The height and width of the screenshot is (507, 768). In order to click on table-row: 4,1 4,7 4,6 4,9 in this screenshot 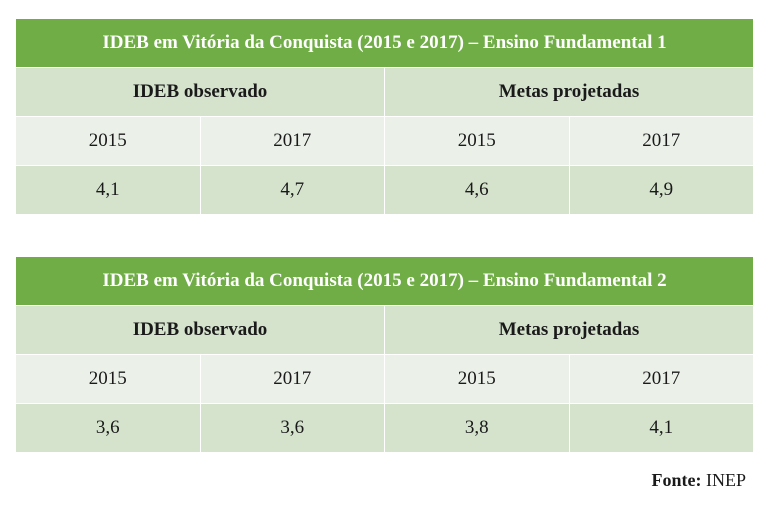, I will do `click(384, 190)`.